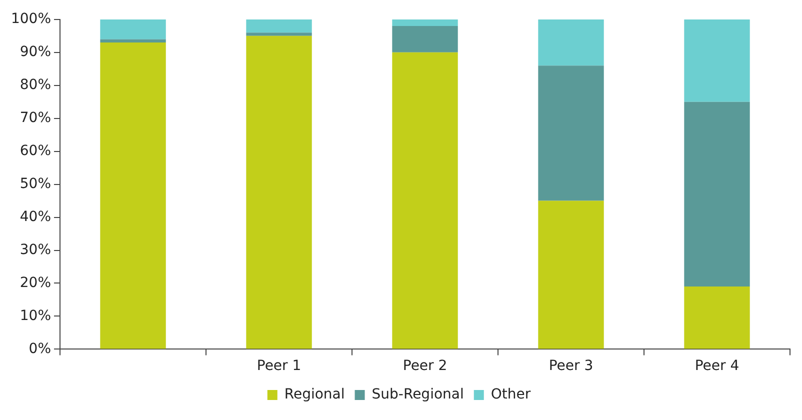 This screenshot has width=802, height=420. Describe the element at coordinates (425, 366) in the screenshot. I see `x-tick-label: Peer 2` at that location.